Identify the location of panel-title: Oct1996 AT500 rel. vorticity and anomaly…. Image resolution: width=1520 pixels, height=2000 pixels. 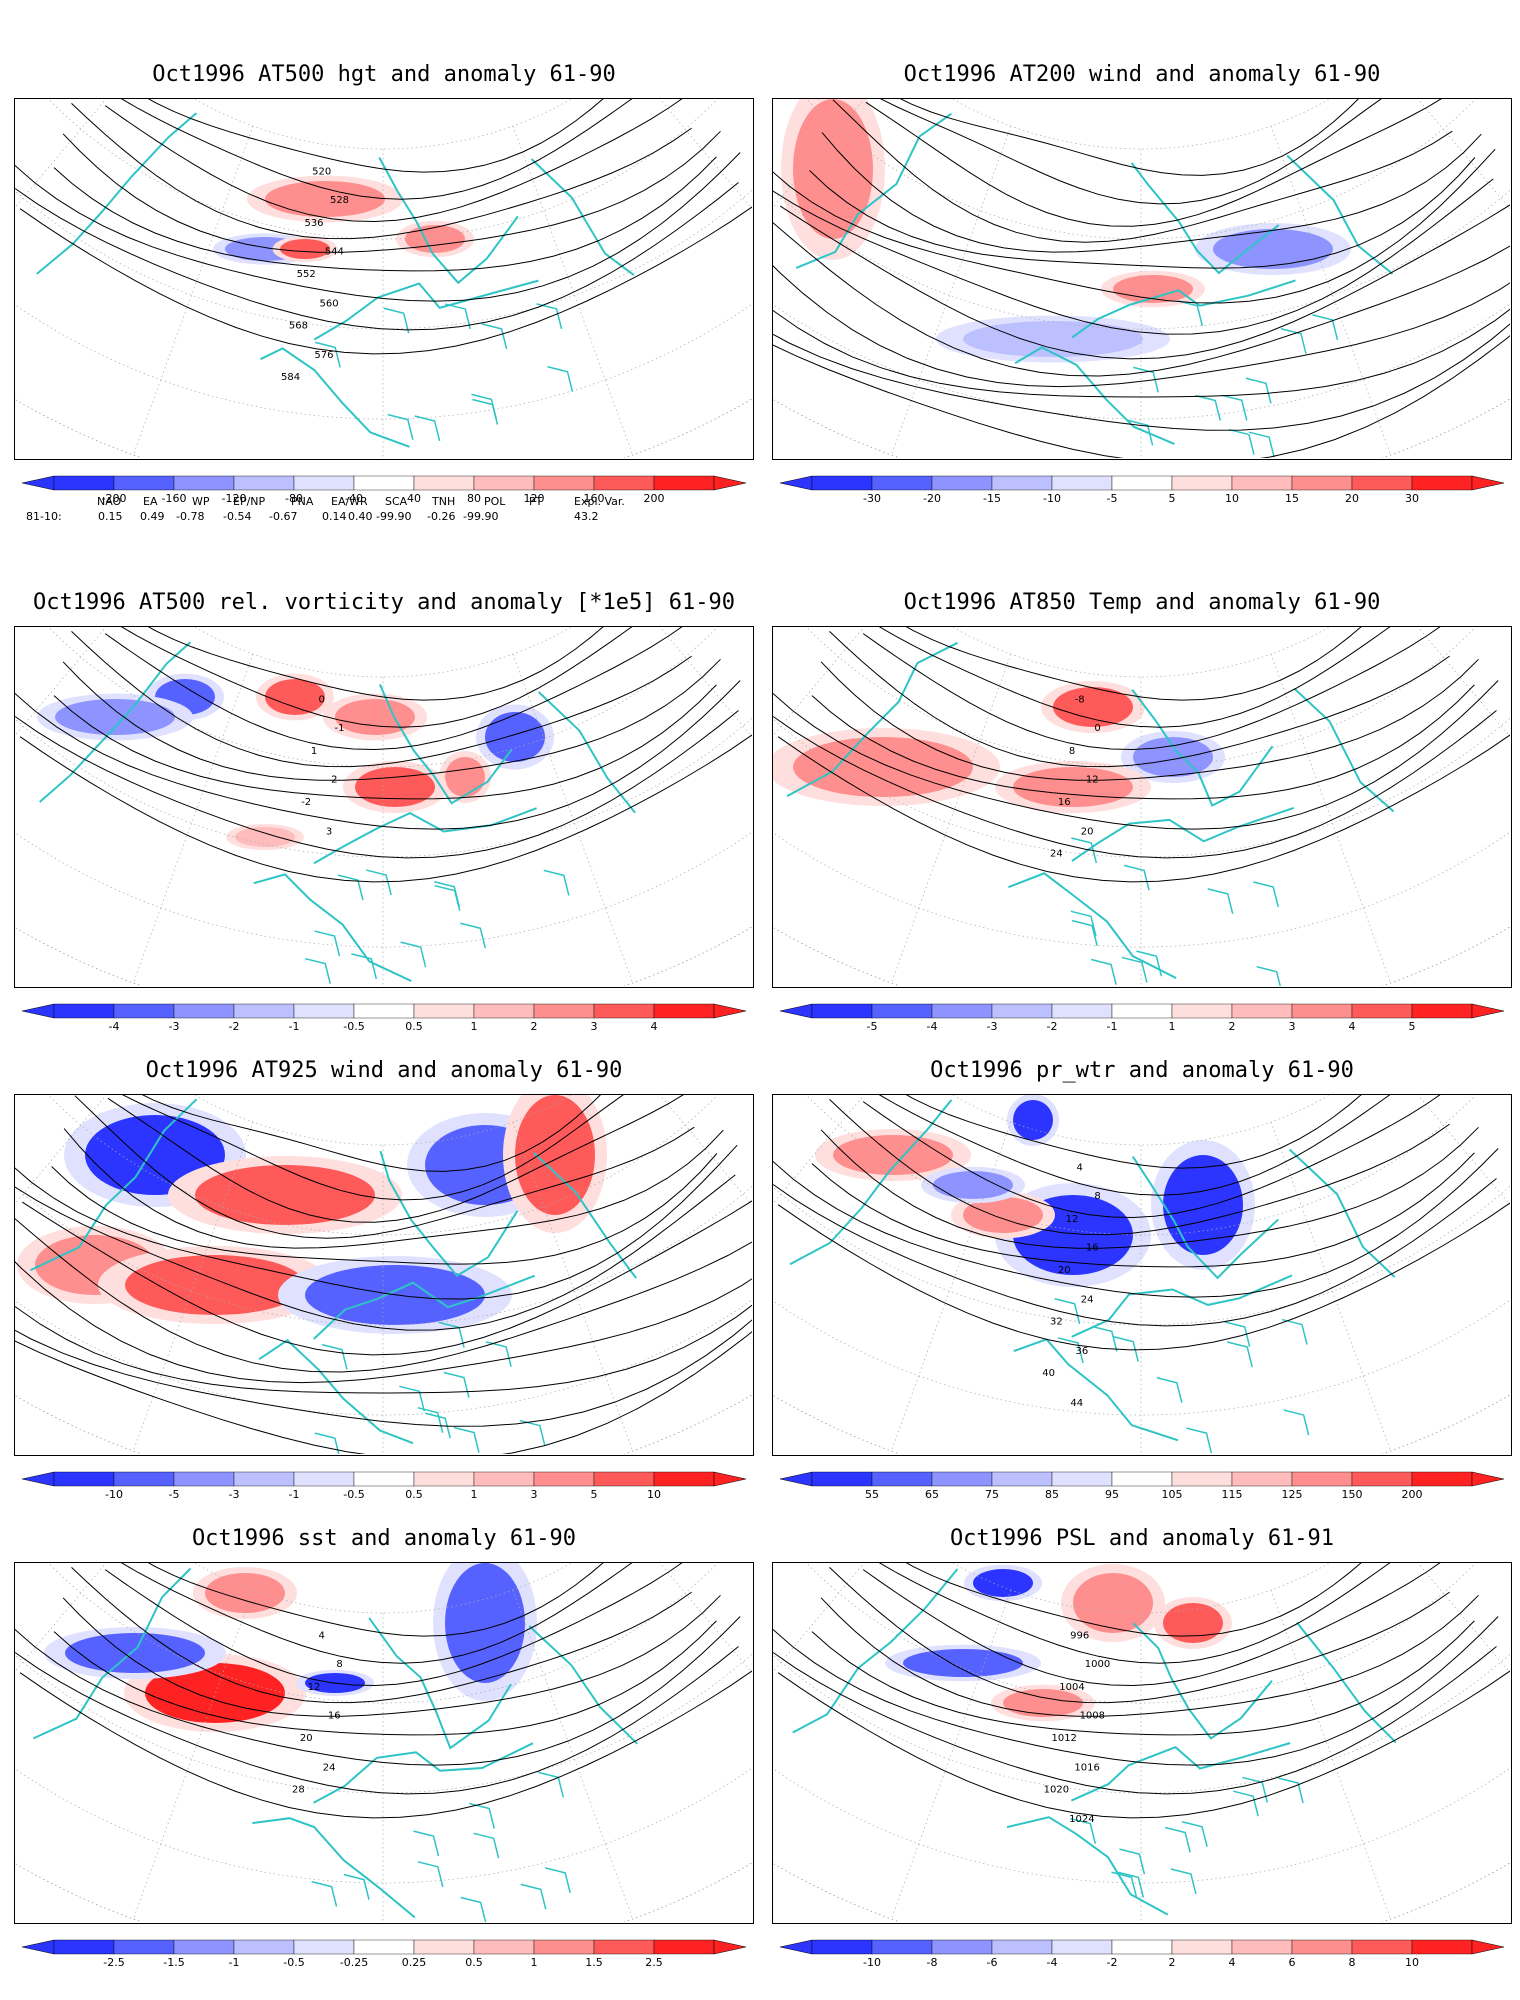
(384, 602).